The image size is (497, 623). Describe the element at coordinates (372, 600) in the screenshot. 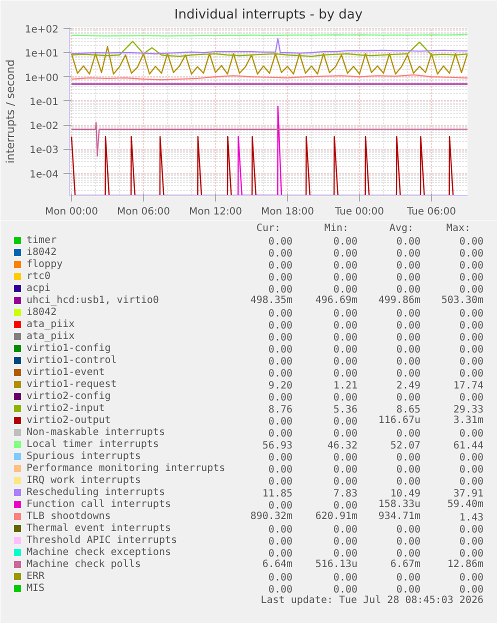

I see `text: Last update: Tue Jul 28 08:45:03 2026` at that location.